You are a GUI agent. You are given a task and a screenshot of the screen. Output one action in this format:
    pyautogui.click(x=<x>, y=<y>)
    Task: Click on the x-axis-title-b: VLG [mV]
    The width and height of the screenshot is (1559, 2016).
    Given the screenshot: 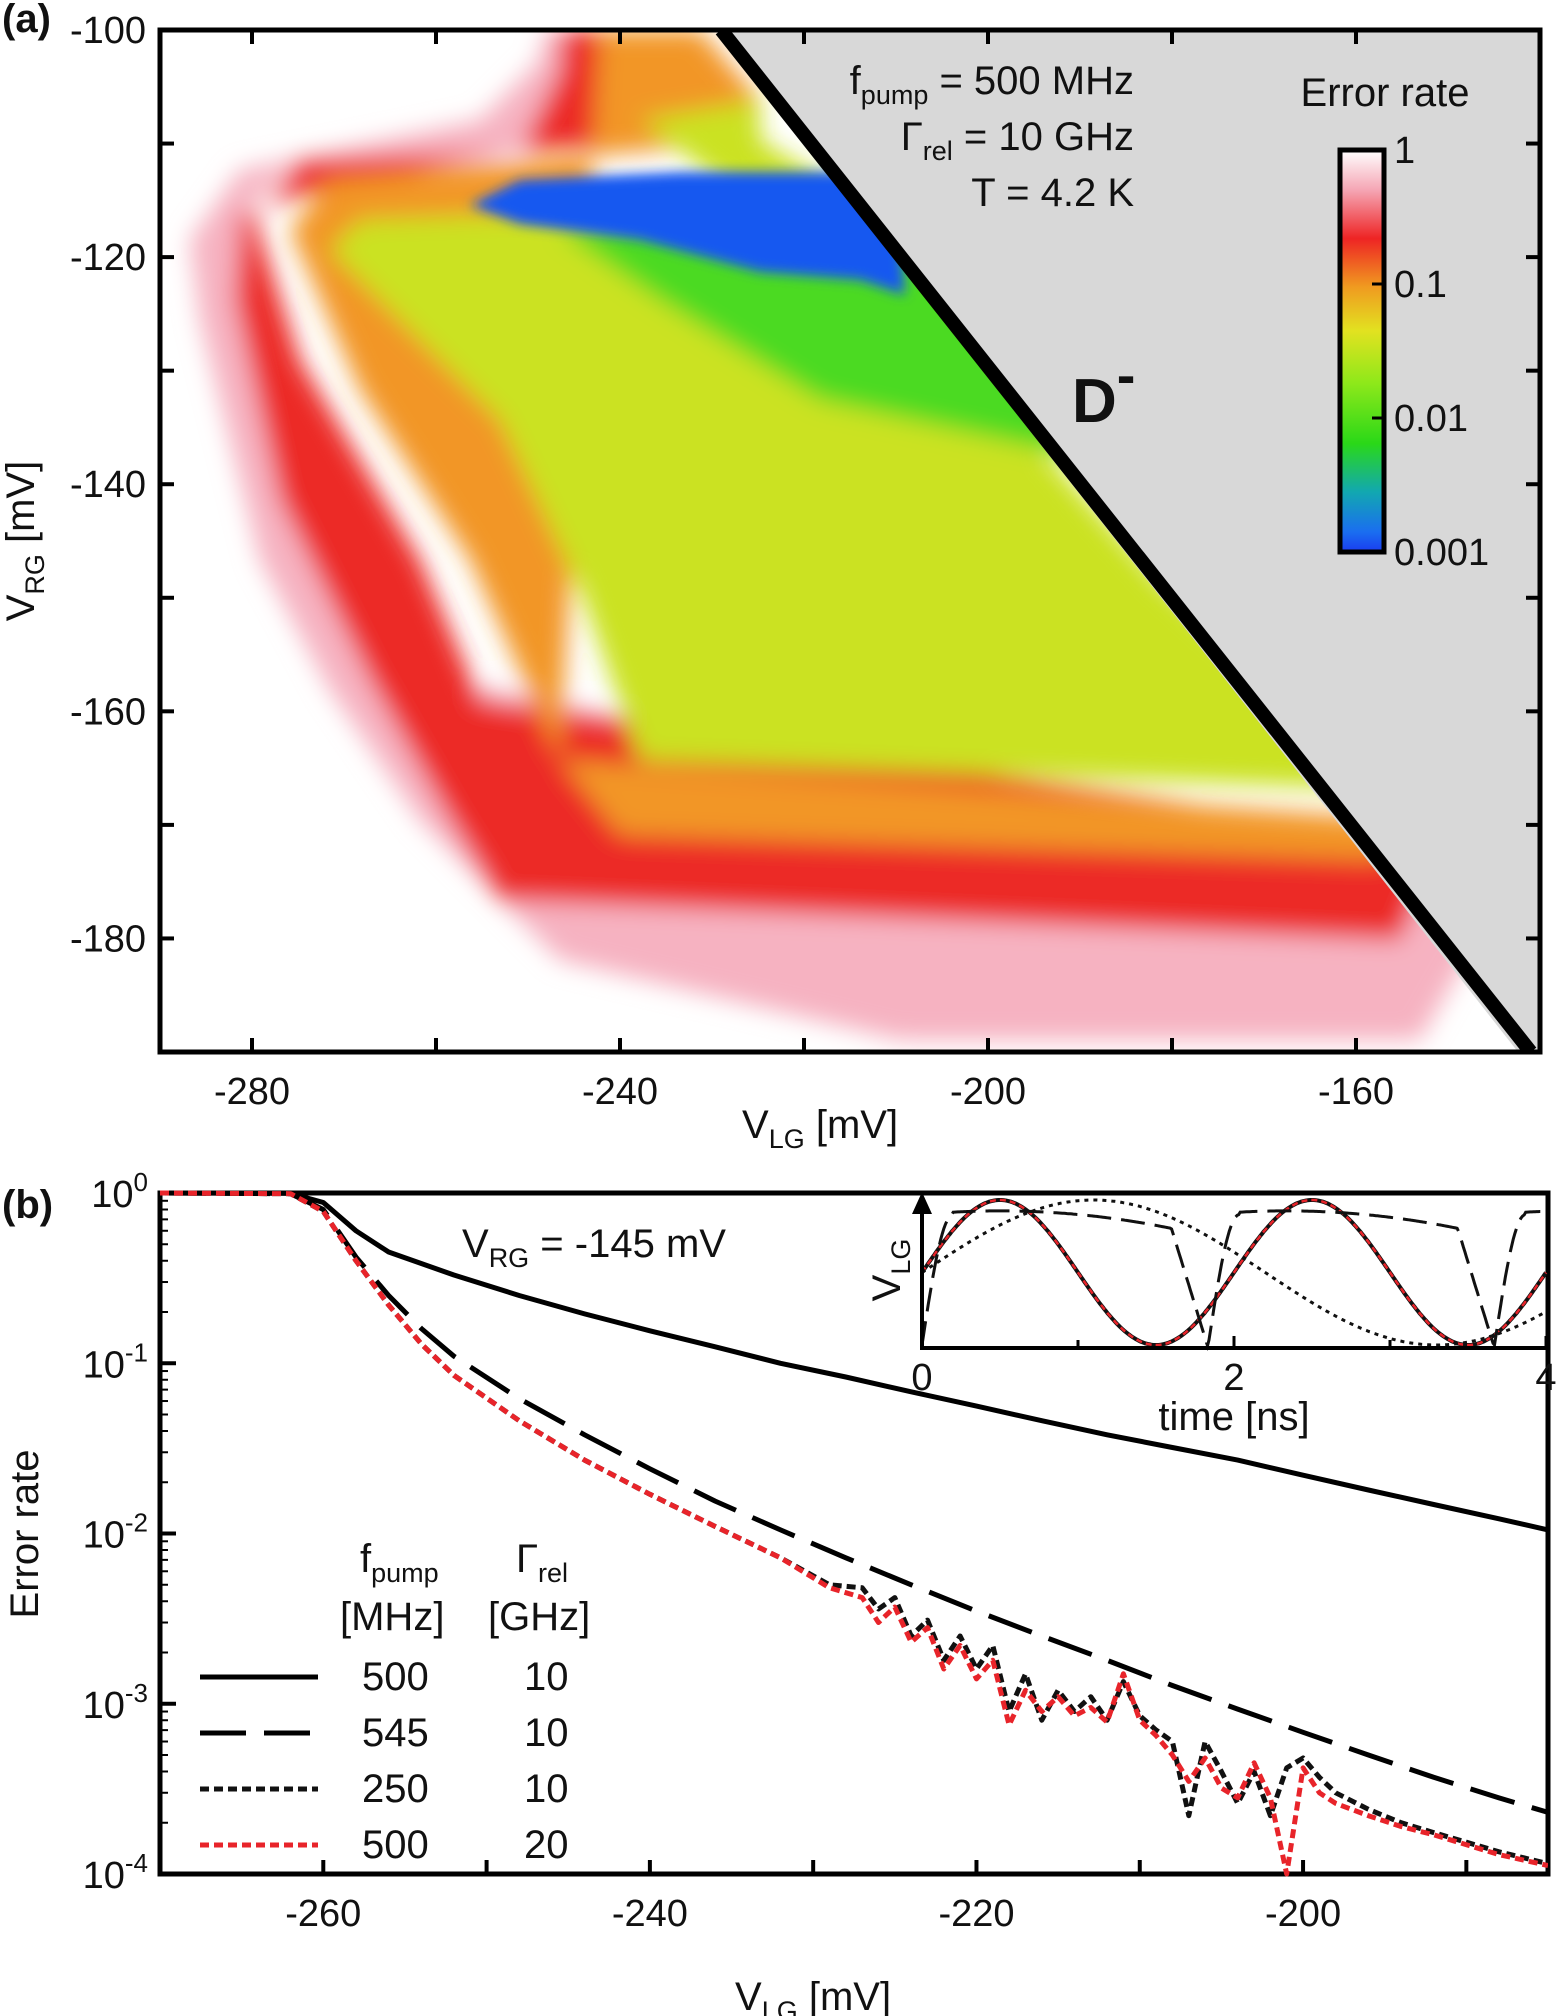 What is the action you would take?
    pyautogui.click(x=813, y=1995)
    